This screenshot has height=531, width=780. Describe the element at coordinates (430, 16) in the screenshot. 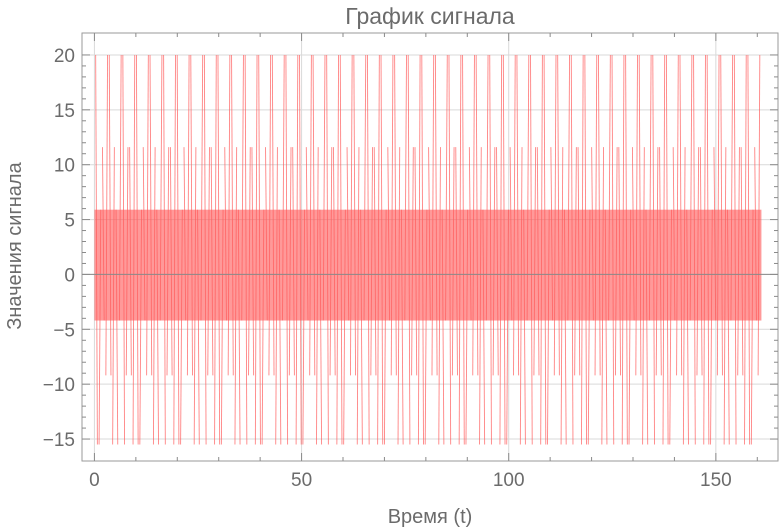

I see `chart-title: График сигнала` at that location.